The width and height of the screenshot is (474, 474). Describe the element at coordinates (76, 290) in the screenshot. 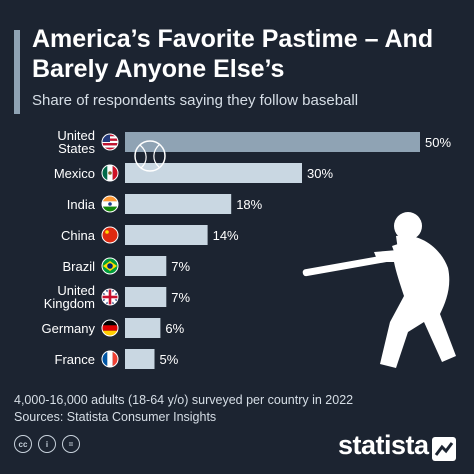

I see `category-label-5-0: United` at that location.